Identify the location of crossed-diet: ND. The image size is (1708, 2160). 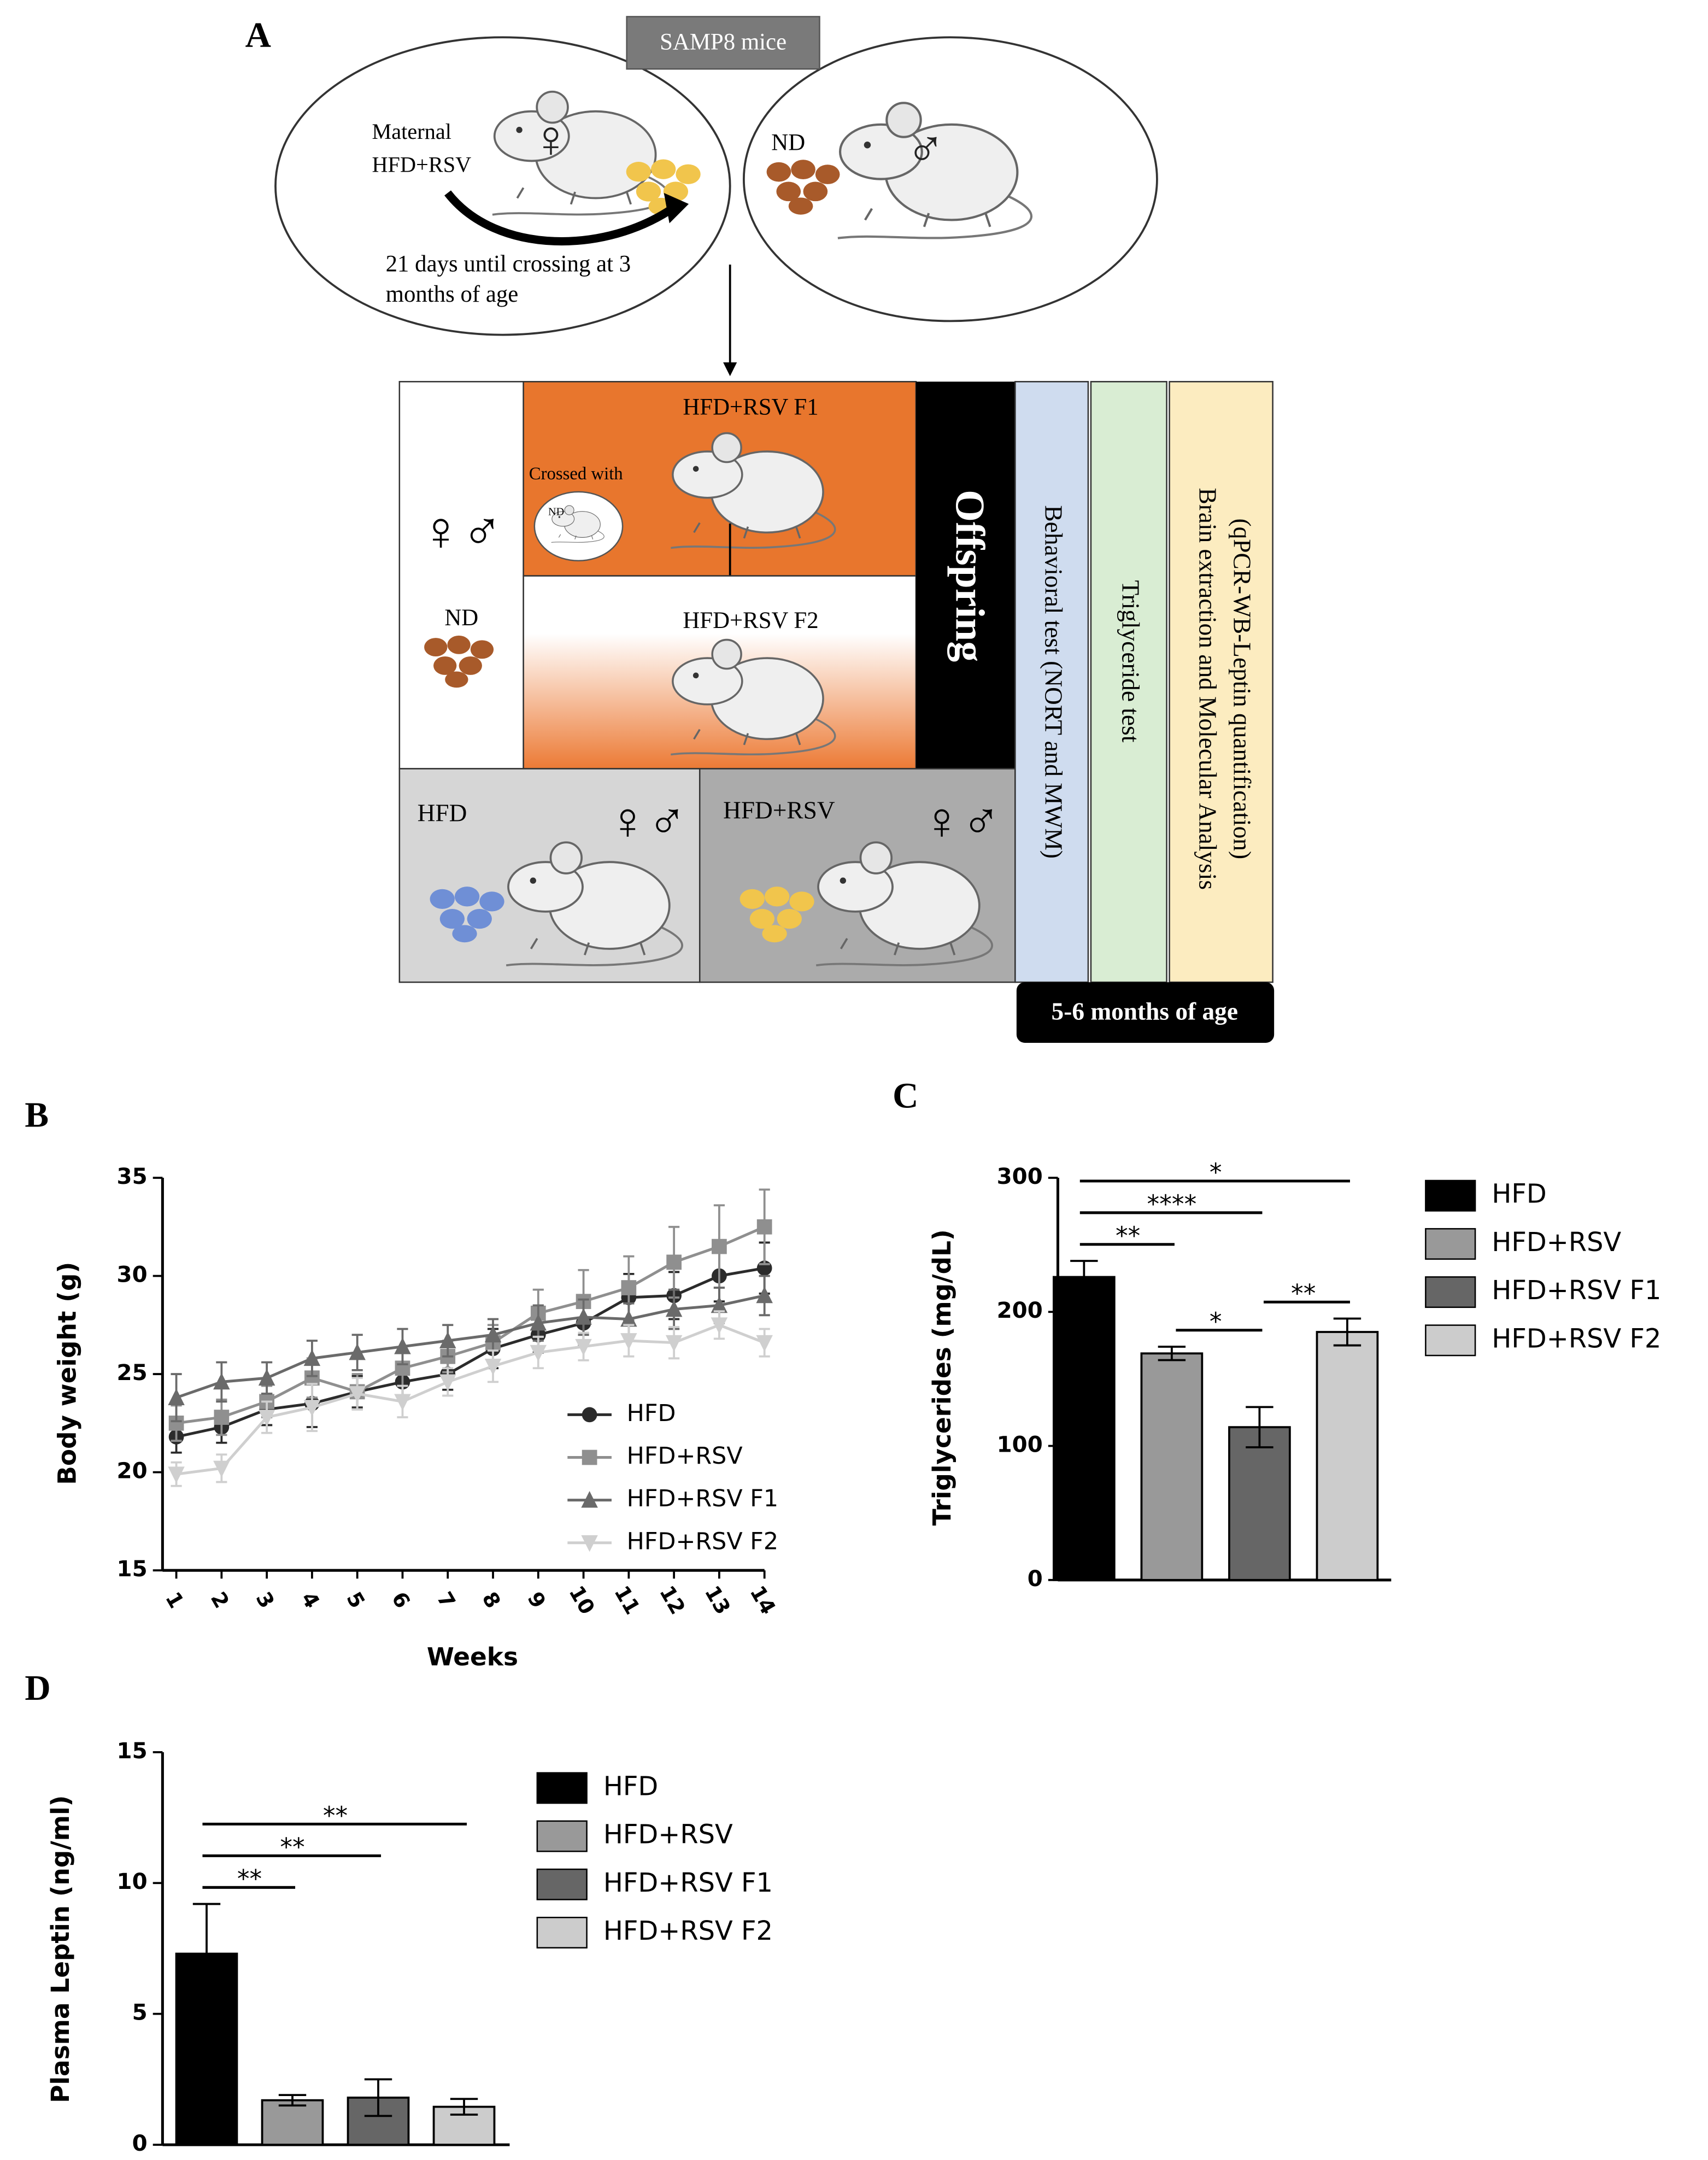
(556, 512).